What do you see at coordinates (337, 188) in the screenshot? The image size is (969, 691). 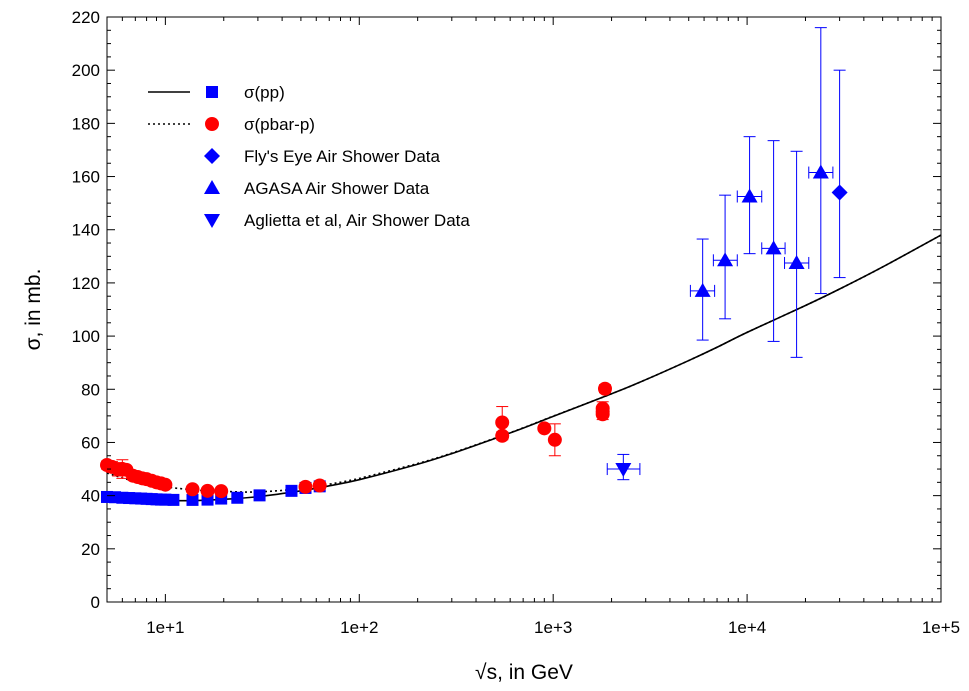 I see `legend-label: AGASA Air Shower Data` at bounding box center [337, 188].